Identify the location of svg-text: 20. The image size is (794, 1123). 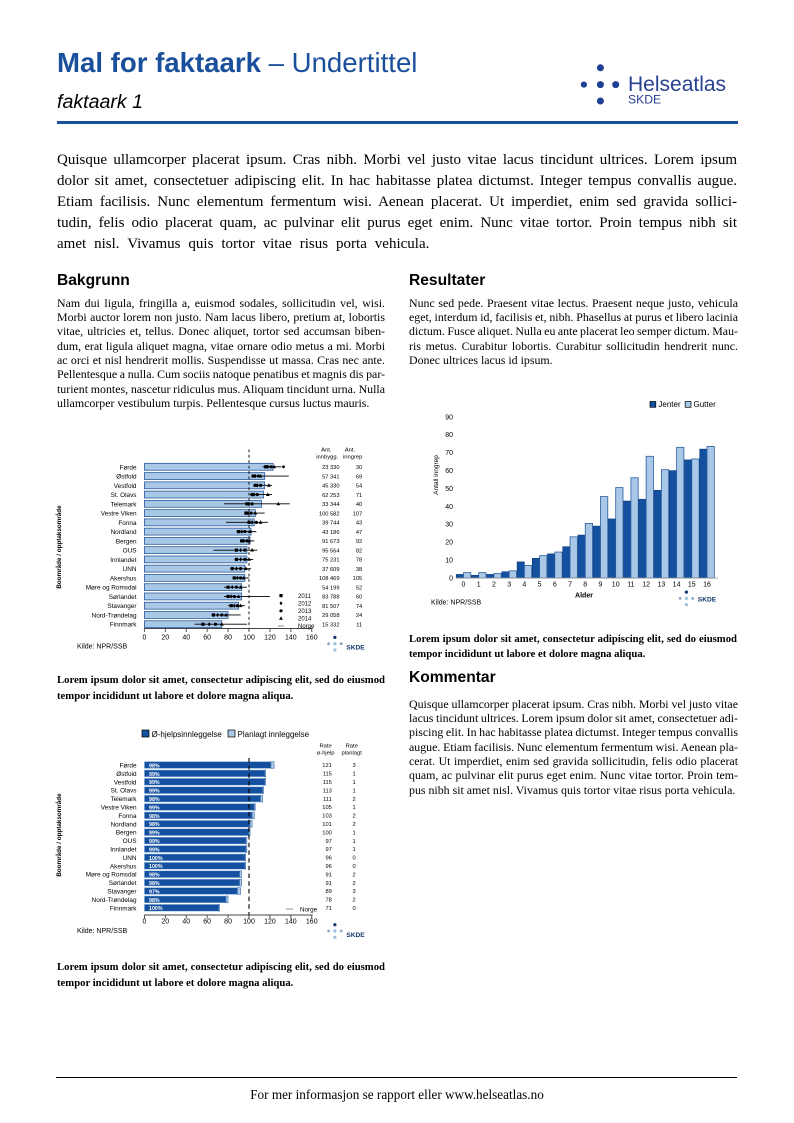
(165, 638).